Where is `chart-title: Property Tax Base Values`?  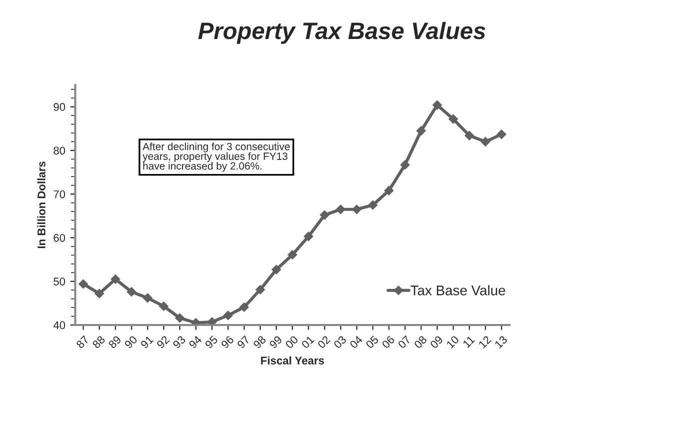 chart-title: Property Tax Base Values is located at coordinates (342, 33).